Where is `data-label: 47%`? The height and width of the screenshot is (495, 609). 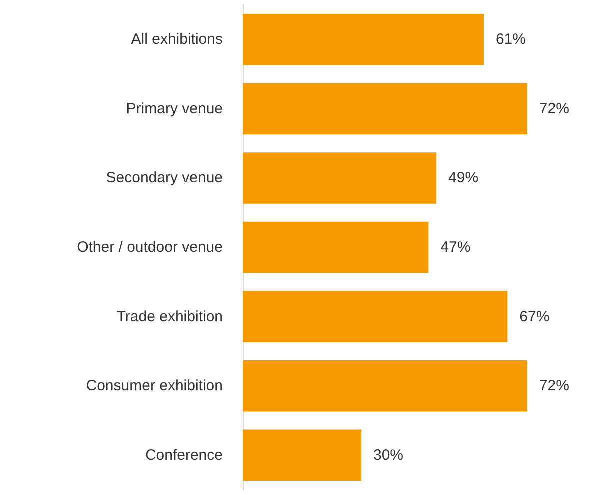
data-label: 47% is located at coordinates (455, 247).